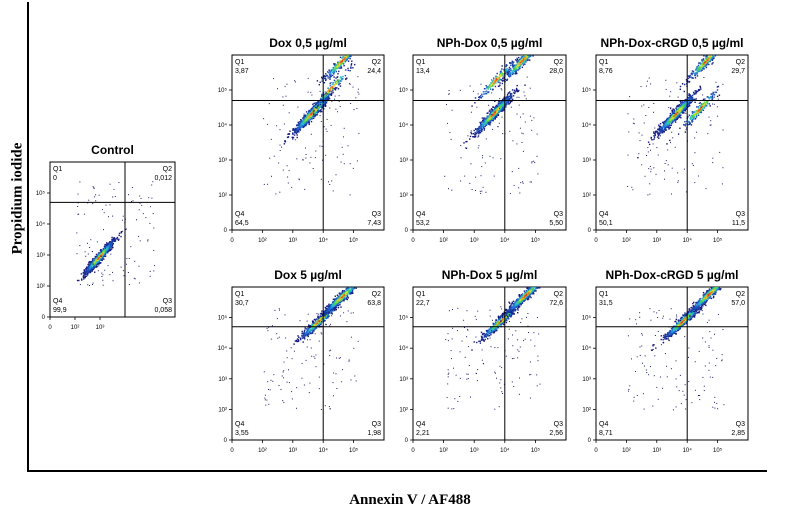 Image resolution: width=800 pixels, height=513 pixels. What do you see at coordinates (556, 71) in the screenshot?
I see `quadrant-percent: 28,0` at bounding box center [556, 71].